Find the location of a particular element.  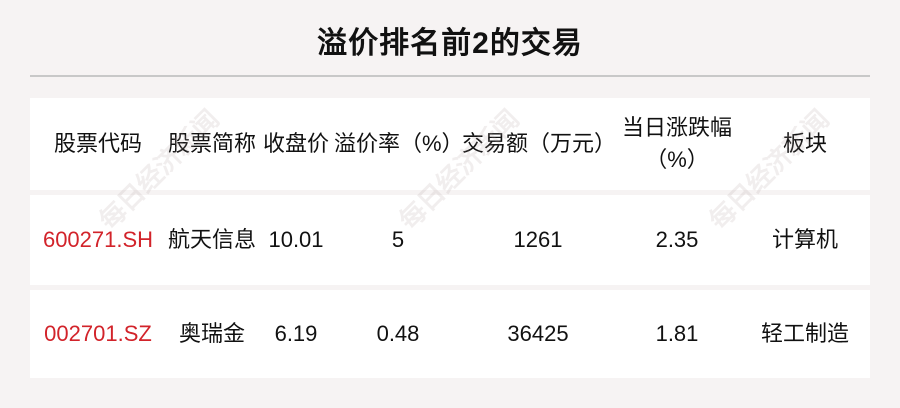

title-divider is located at coordinates (450, 76).